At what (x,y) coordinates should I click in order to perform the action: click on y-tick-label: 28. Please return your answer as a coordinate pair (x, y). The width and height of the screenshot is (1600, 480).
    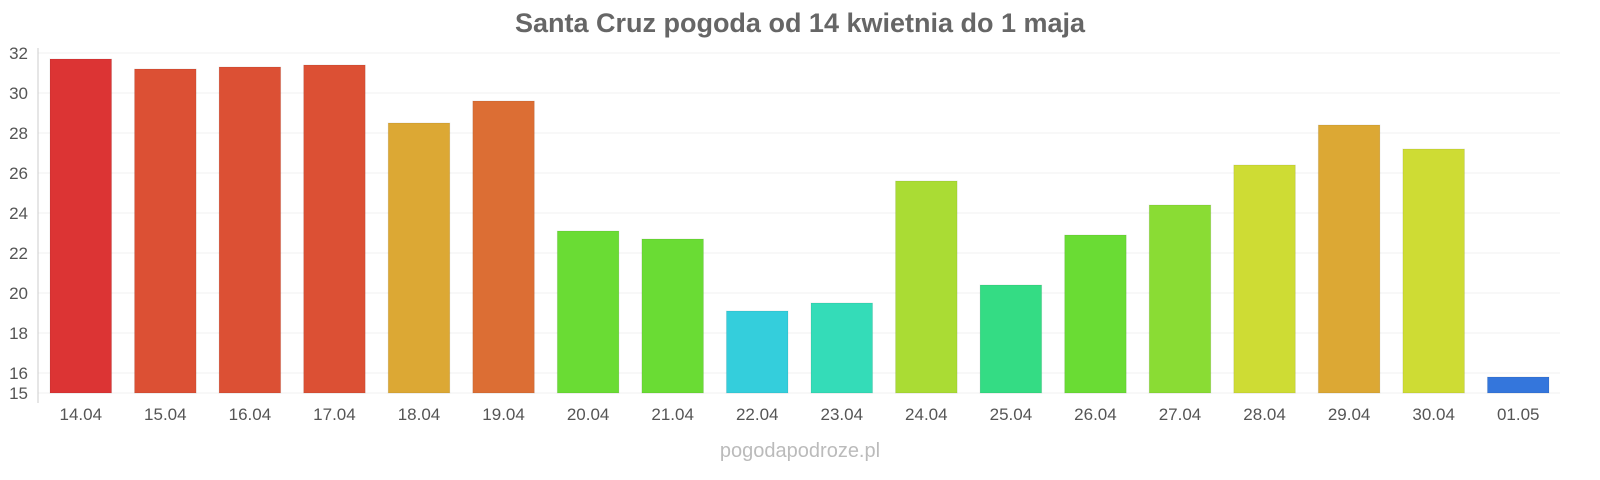
    Looking at the image, I should click on (18, 133).